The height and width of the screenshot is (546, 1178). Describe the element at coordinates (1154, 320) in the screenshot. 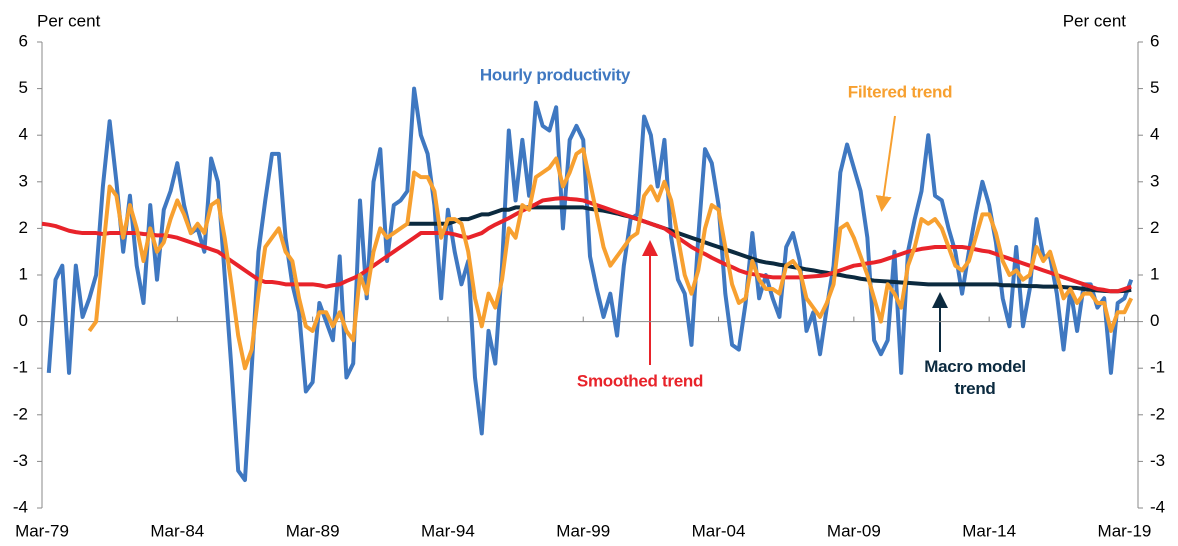

I see `y2-tick-label: 0` at that location.